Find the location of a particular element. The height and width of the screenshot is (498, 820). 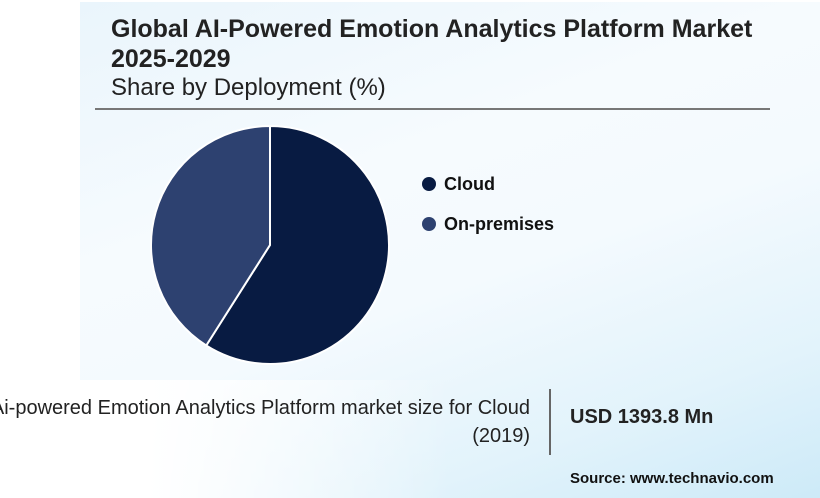

pie-slice-on-premises is located at coordinates (210, 236).